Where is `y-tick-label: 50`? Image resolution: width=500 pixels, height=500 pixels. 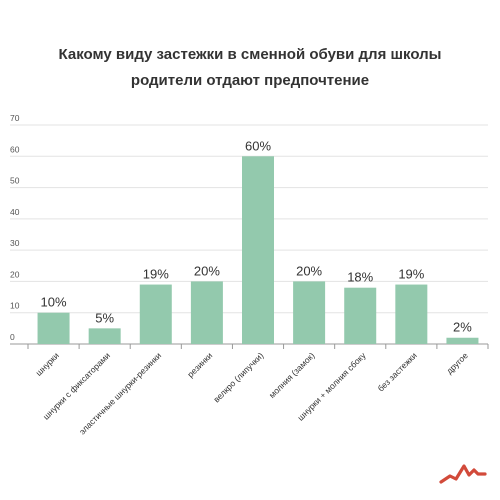 y-tick-label: 50 is located at coordinates (15, 181).